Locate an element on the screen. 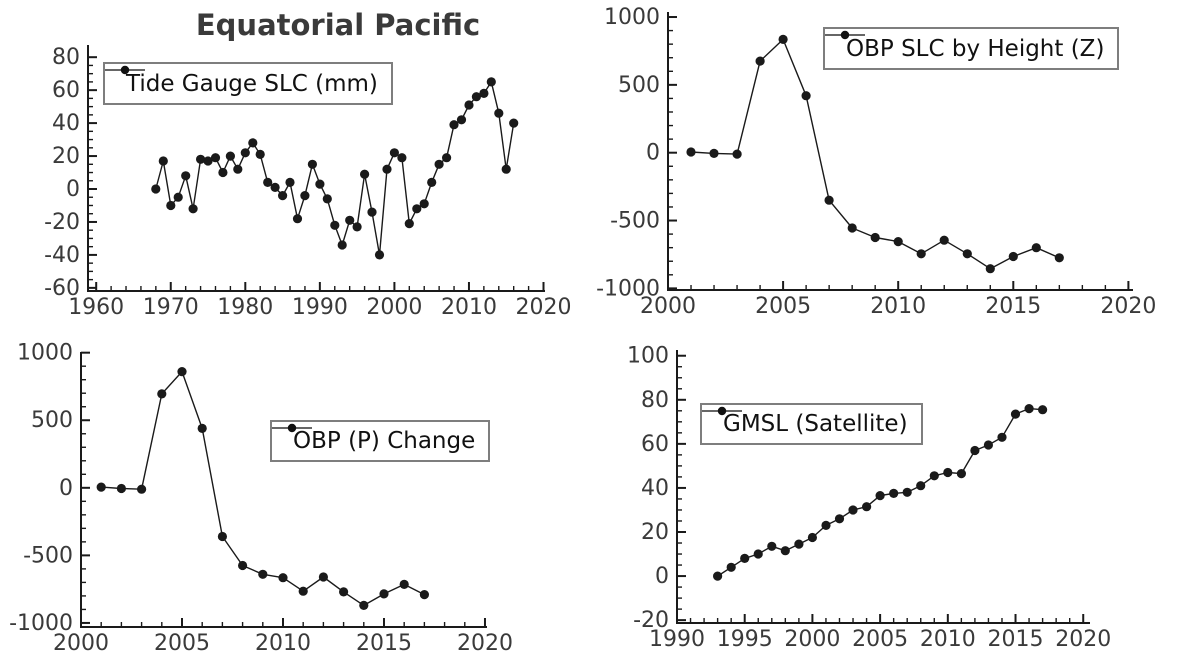 The width and height of the screenshot is (1177, 671). y-tick-label: -40 is located at coordinates (62, 255).